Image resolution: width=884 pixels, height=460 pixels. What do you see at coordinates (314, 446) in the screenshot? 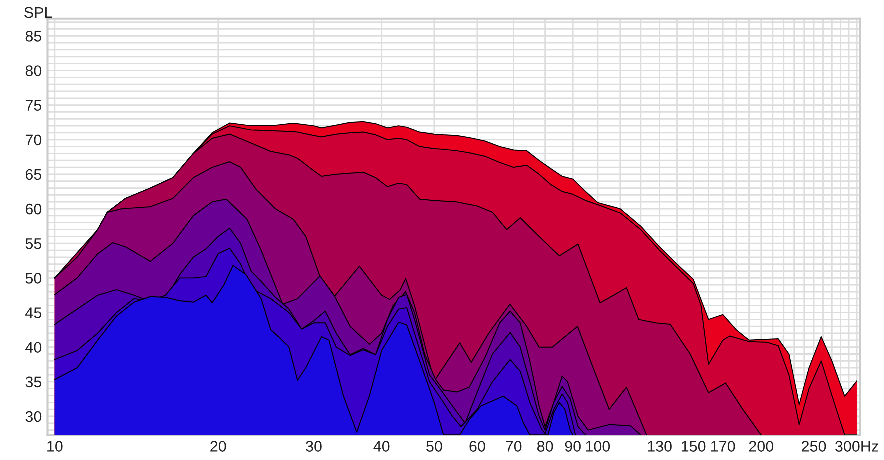
I see `x-tick-label: 30` at bounding box center [314, 446].